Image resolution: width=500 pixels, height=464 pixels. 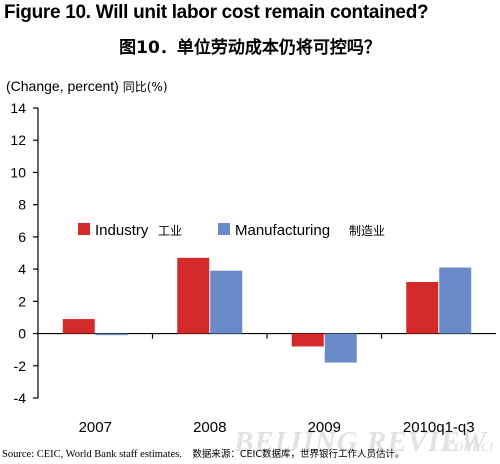 What do you see at coordinates (22, 301) in the screenshot?
I see `y-tick-label: 2` at bounding box center [22, 301].